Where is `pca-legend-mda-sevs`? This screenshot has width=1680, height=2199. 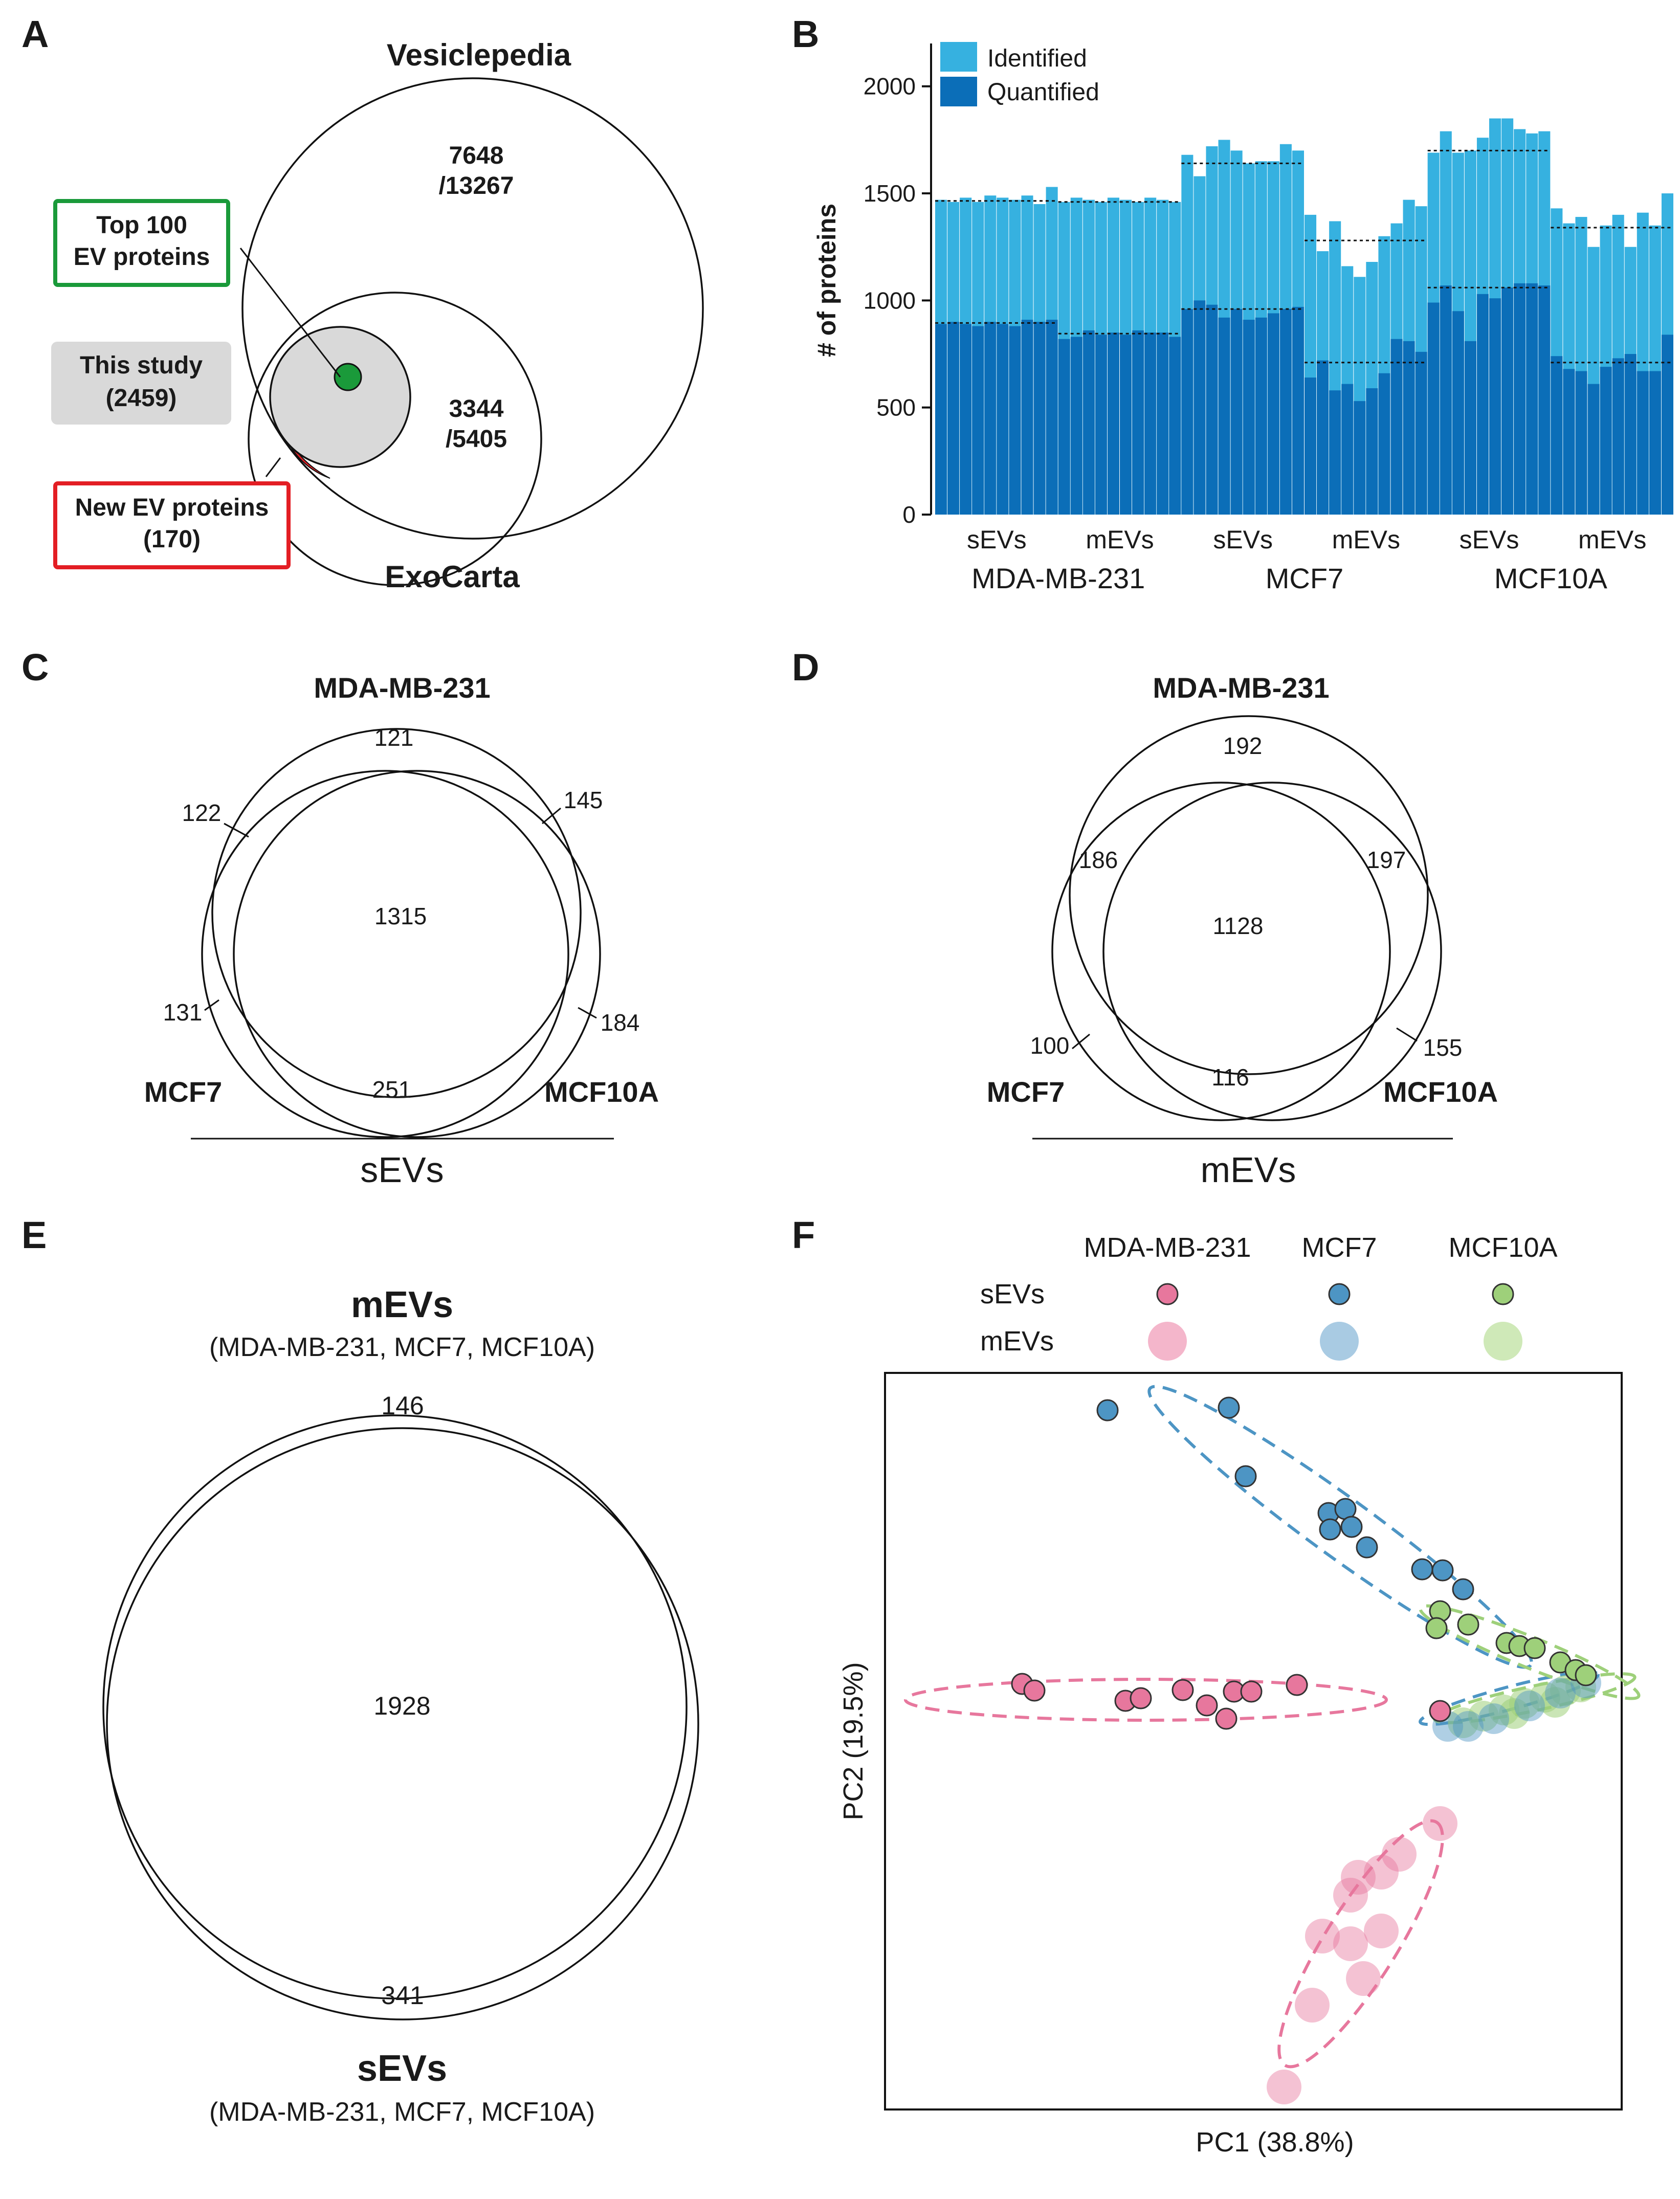
pca-legend-mda-sevs is located at coordinates (1167, 1294).